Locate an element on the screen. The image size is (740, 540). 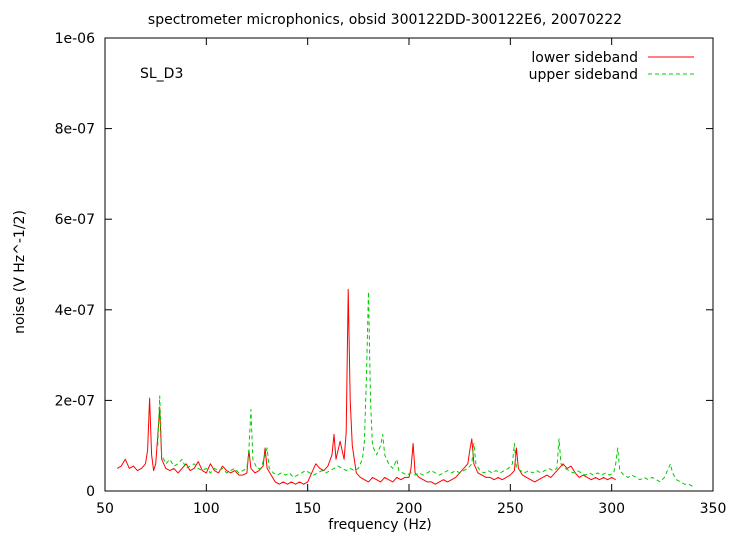
y-tick-label: 8e-07 is located at coordinates (75, 130).